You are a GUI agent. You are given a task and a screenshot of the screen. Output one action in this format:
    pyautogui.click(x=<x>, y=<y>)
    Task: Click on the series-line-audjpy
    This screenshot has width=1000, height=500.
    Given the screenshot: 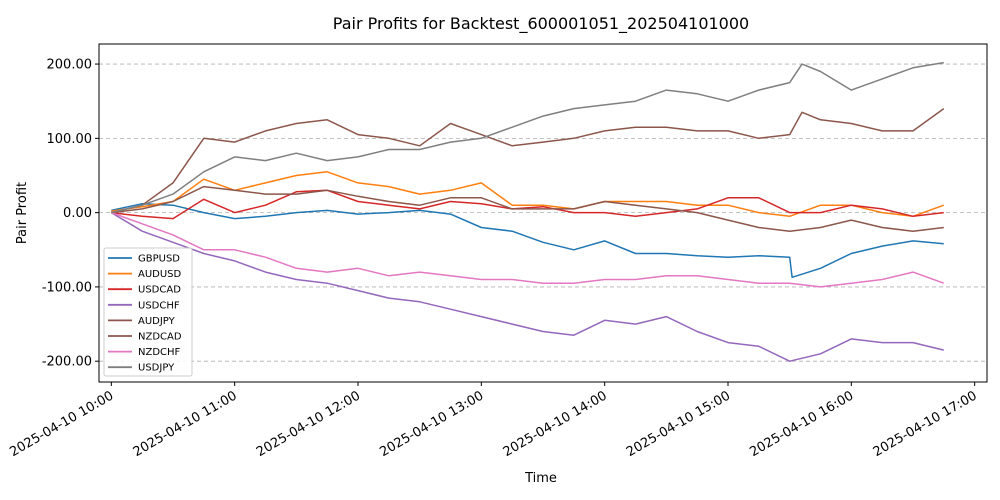 What is the action you would take?
    pyautogui.click(x=527, y=208)
    